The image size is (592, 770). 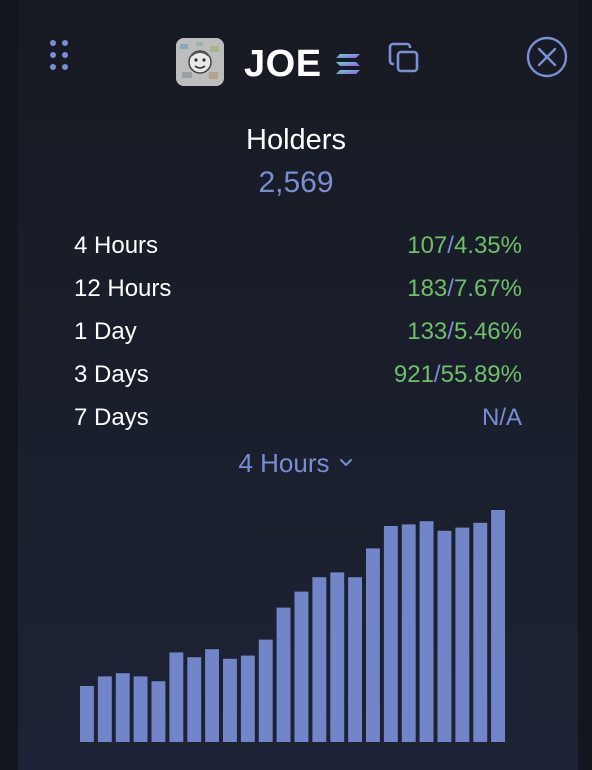 I want to click on token-name: JOE, so click(x=283, y=64).